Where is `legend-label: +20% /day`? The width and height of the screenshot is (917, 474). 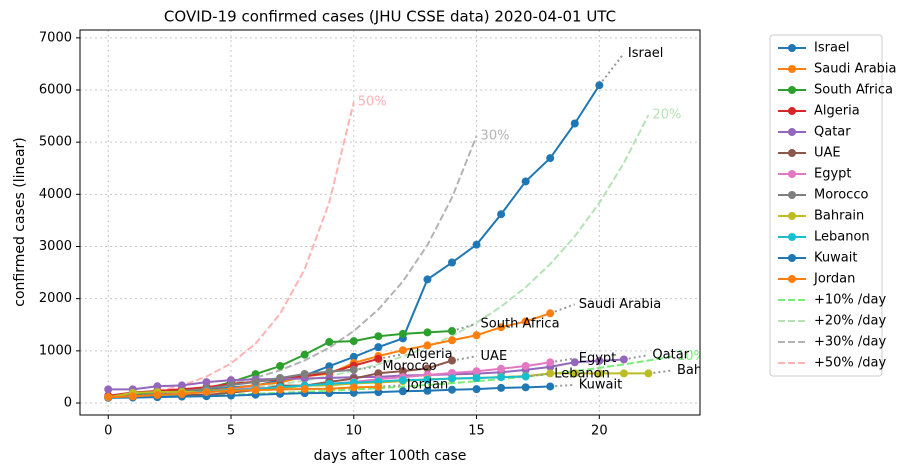 legend-label: +20% /day is located at coordinates (850, 321).